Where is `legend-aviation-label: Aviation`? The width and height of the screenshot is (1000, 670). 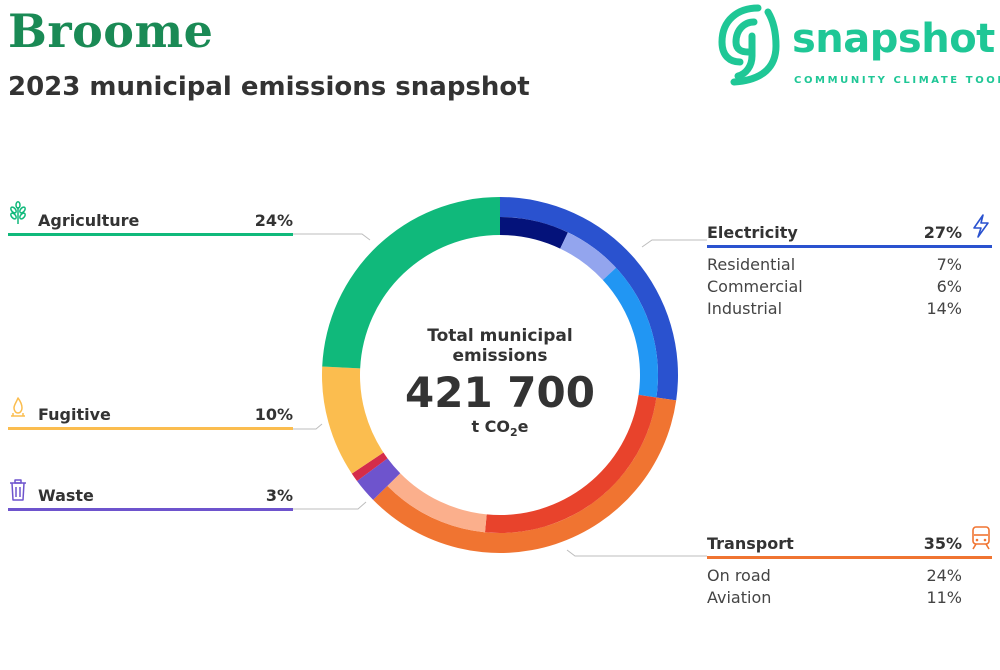 legend-aviation-label: Aviation is located at coordinates (739, 597).